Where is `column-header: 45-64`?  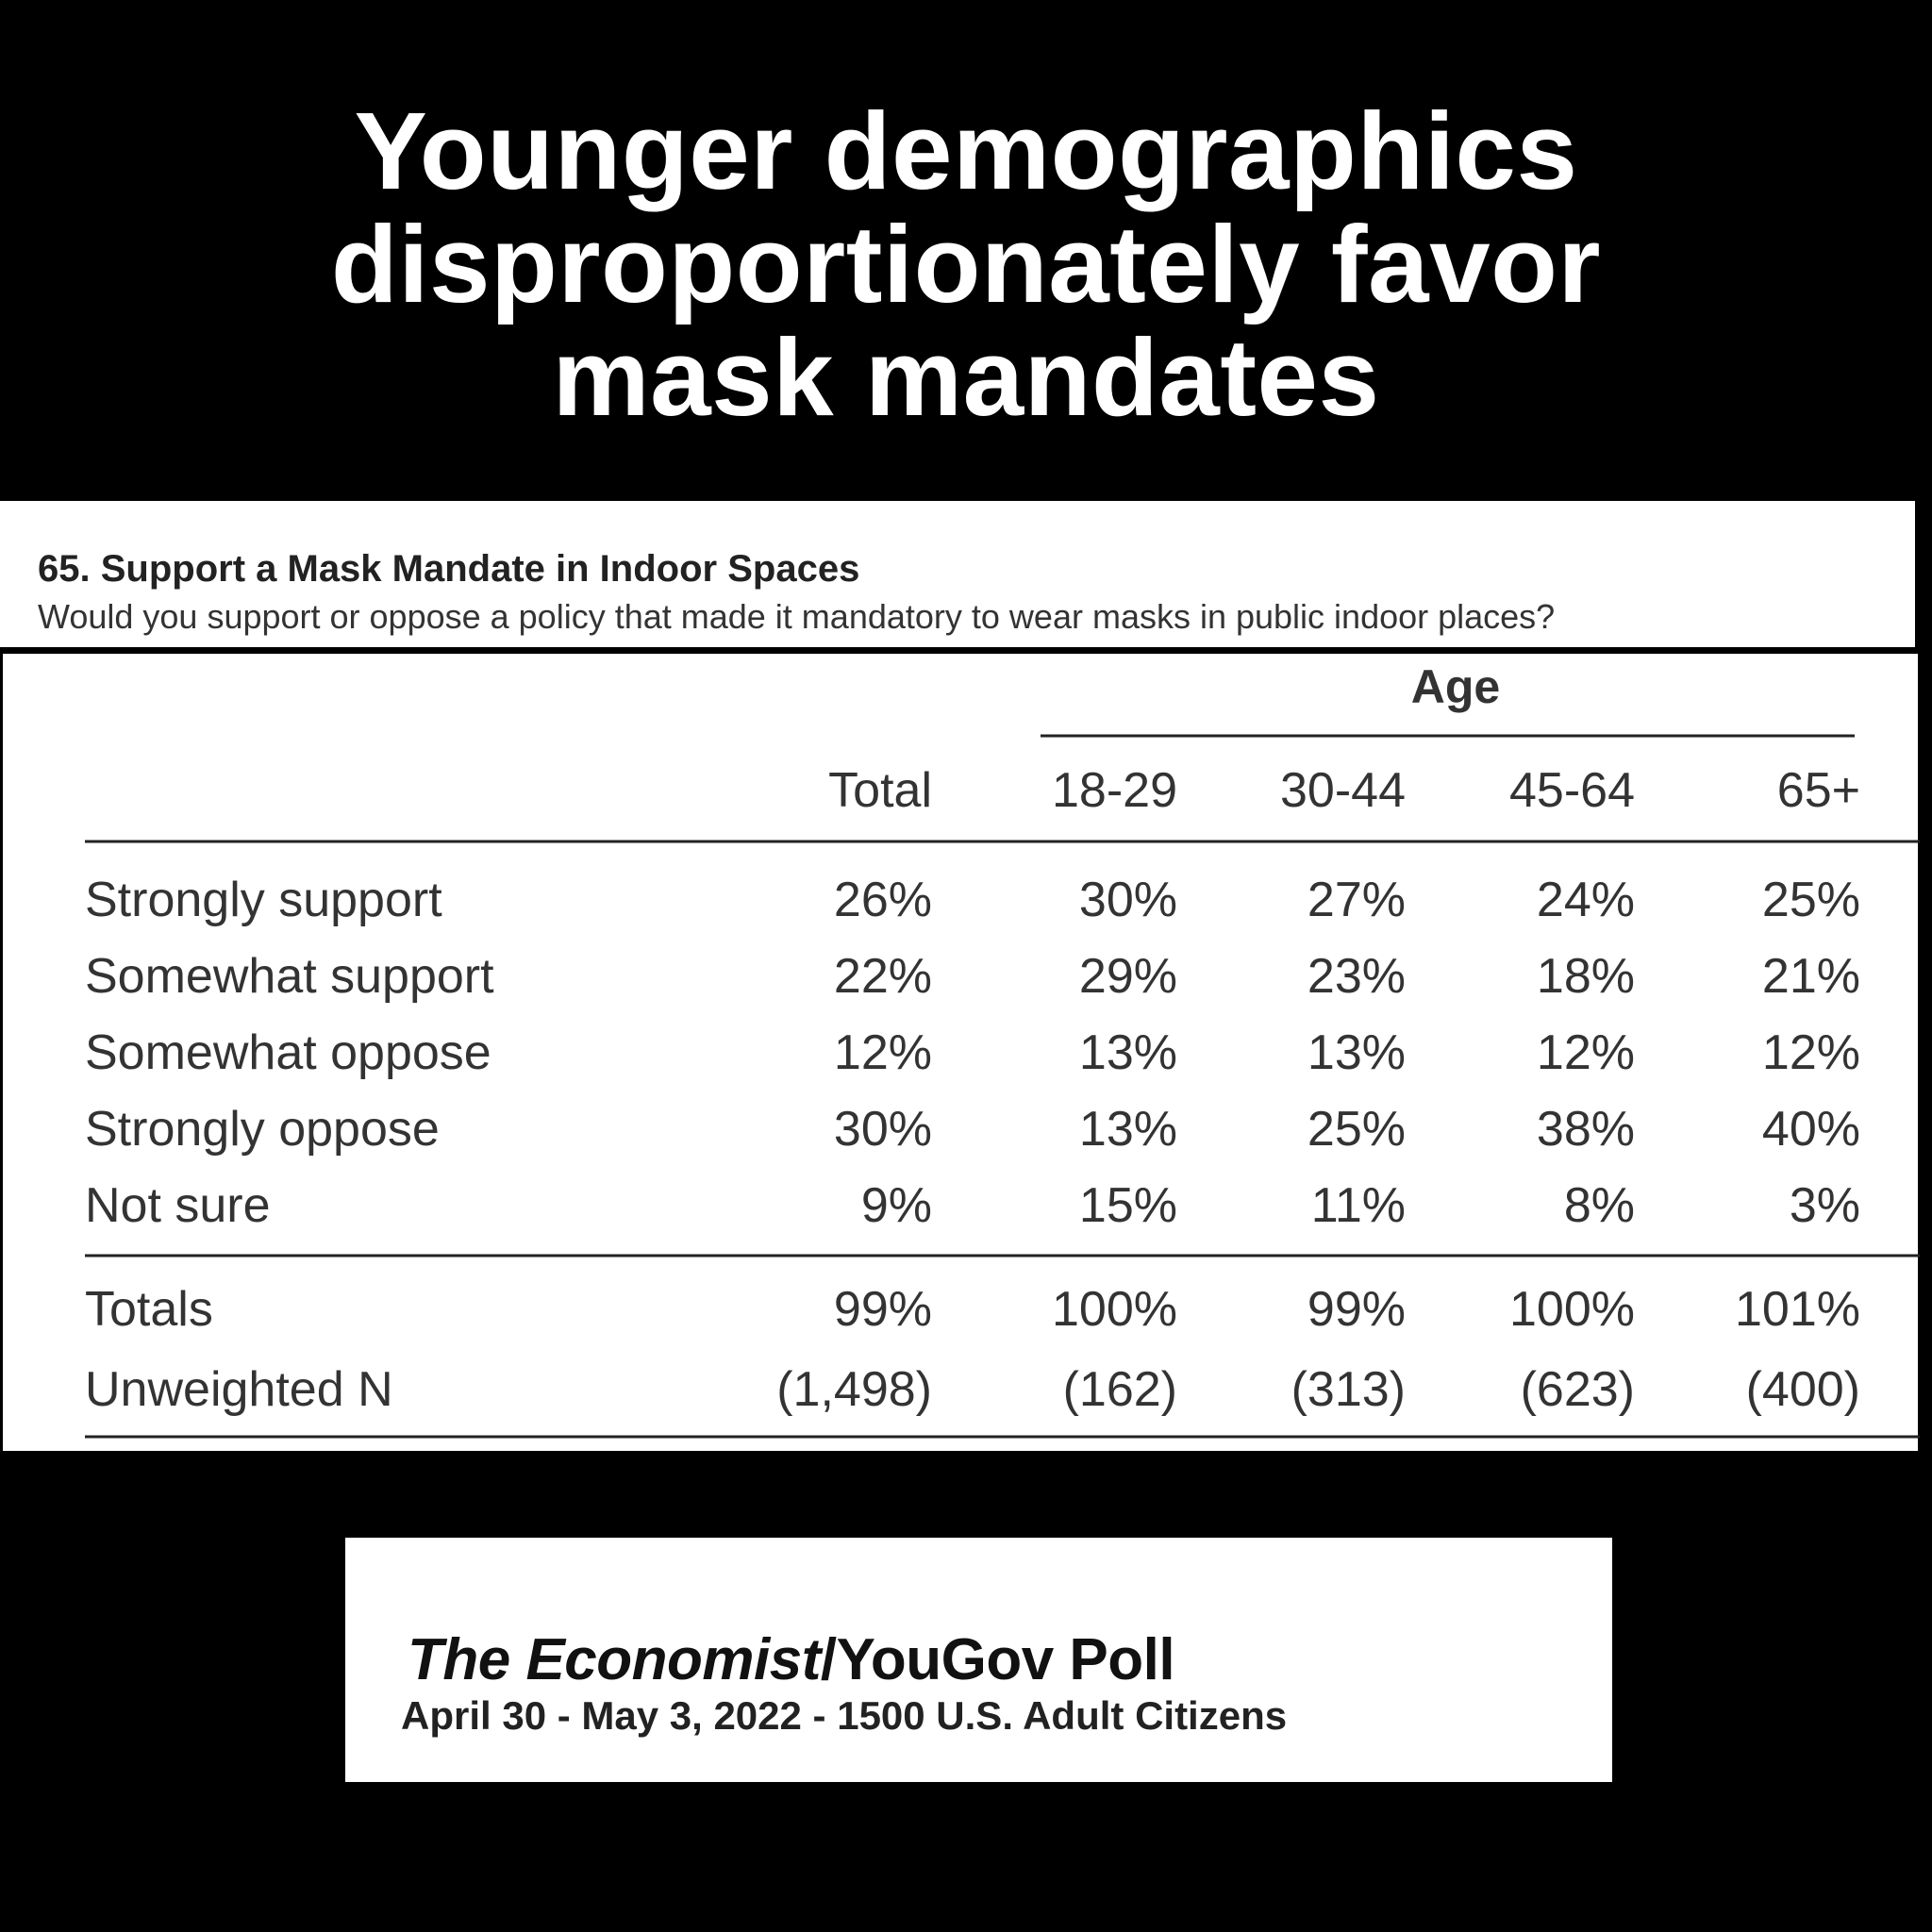
column-header: 45-64 is located at coordinates (1572, 790).